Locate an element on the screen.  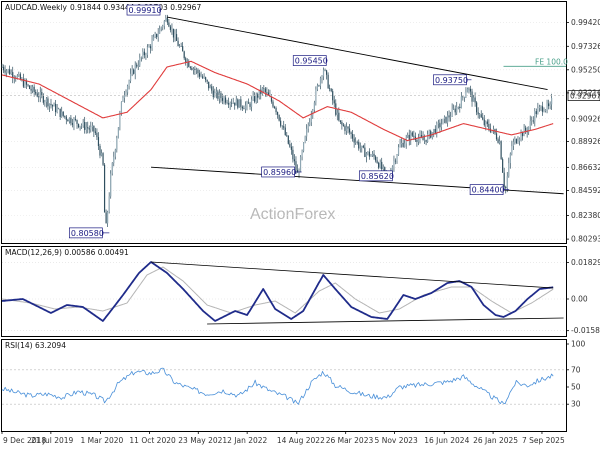
x-tick-label: 16 Jun 2024 is located at coordinates (446, 440).